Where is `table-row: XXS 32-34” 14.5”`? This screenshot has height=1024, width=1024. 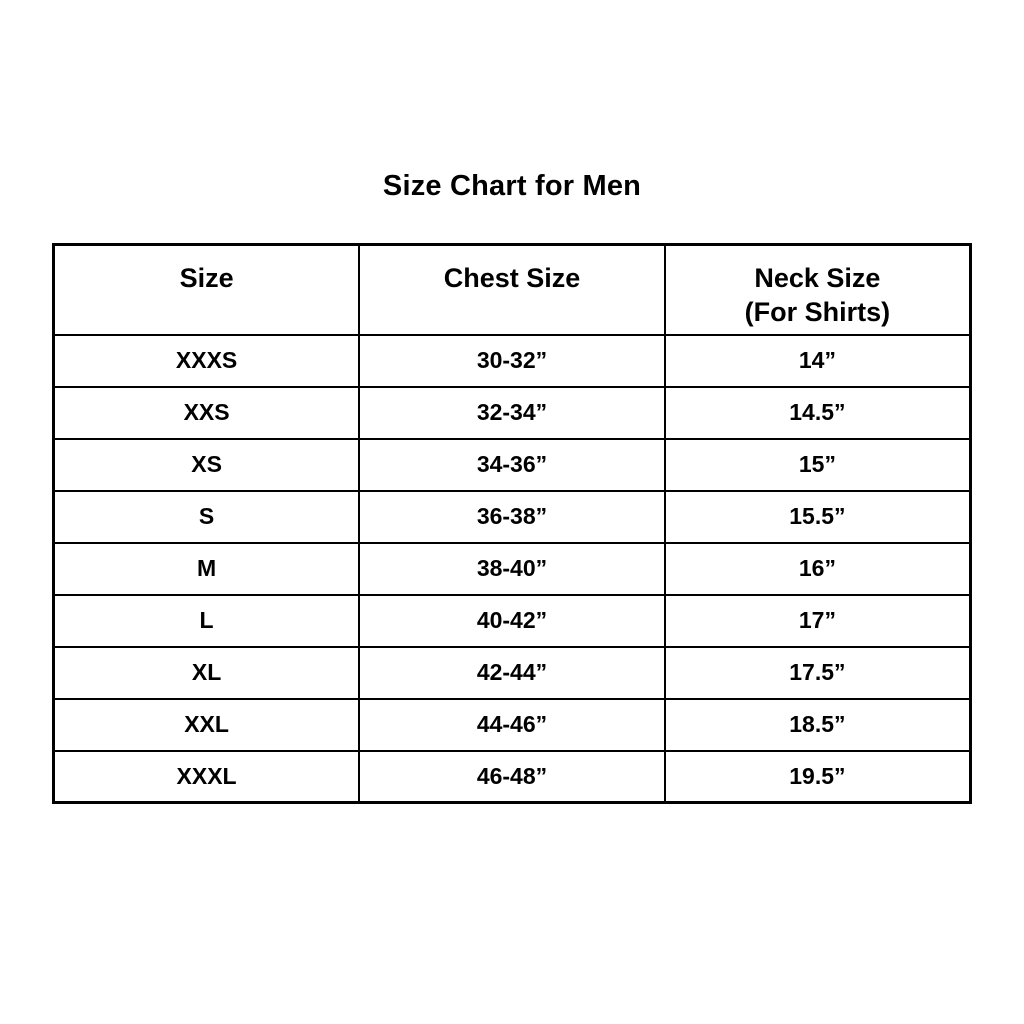
table-row: XXS 32-34” 14.5” is located at coordinates (512, 412).